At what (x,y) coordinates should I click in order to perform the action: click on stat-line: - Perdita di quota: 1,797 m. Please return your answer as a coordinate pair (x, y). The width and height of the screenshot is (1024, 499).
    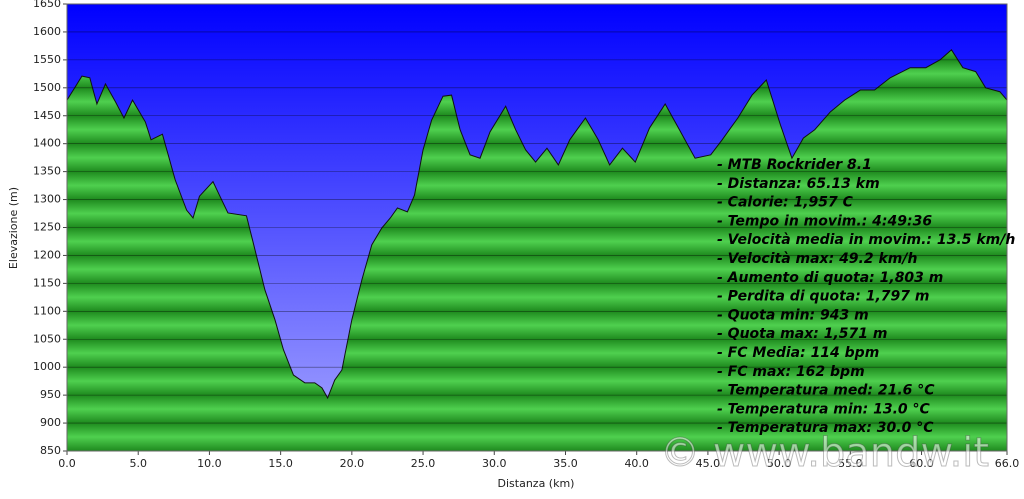
    Looking at the image, I should click on (823, 297).